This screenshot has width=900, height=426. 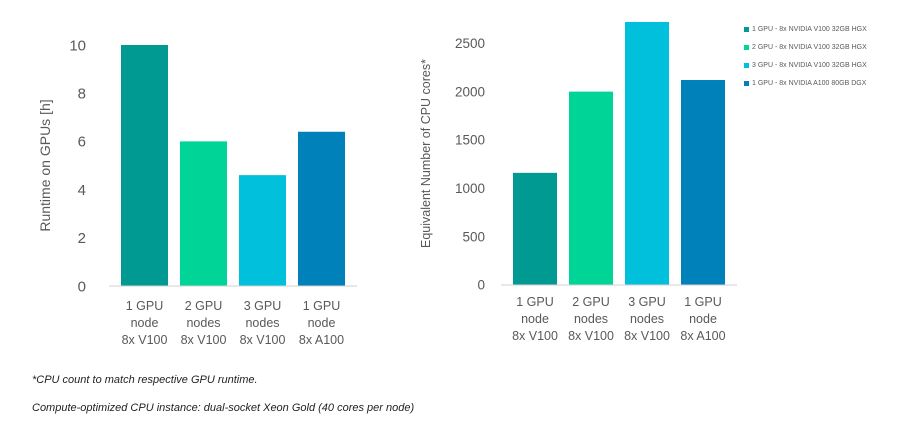 What do you see at coordinates (45, 165) in the screenshot?
I see `y-axis-title: Runtime on GPUs [h]` at bounding box center [45, 165].